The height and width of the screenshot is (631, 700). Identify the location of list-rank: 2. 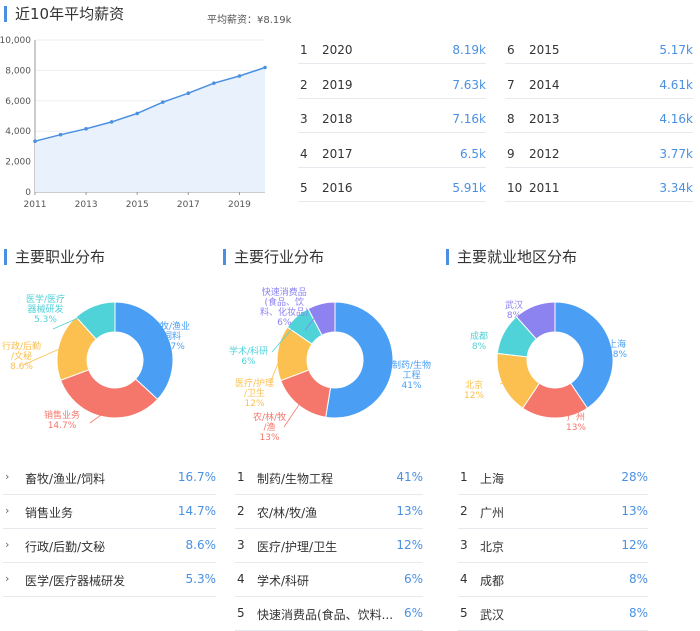
(241, 511).